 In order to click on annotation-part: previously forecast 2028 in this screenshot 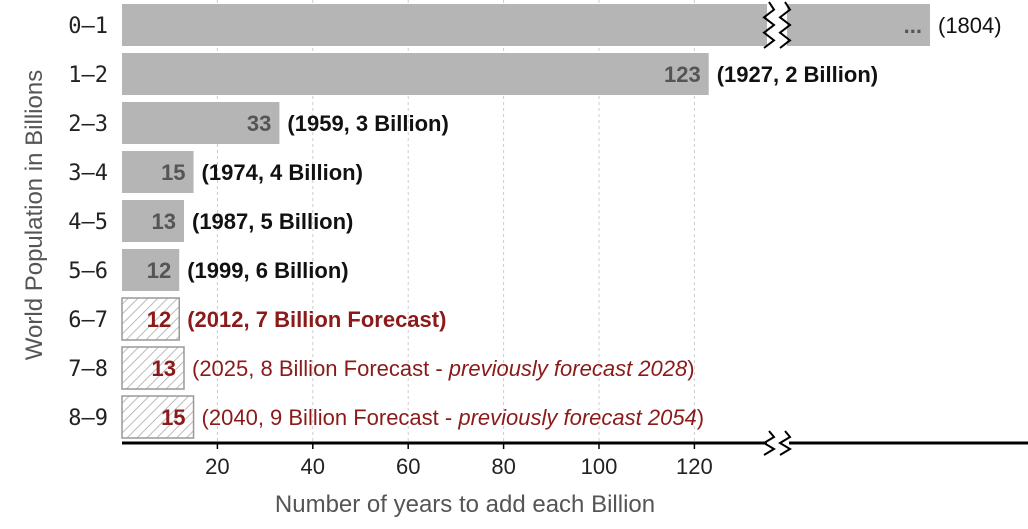, I will do `click(568, 368)`.